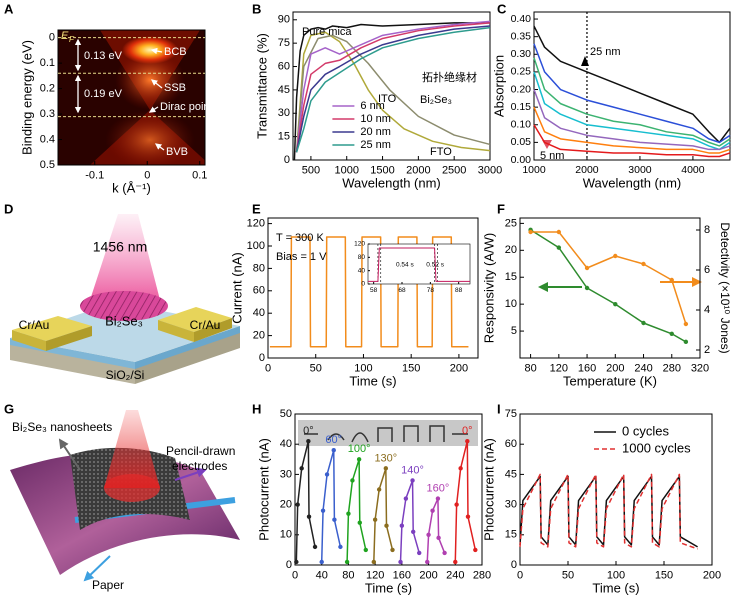 This screenshot has width=740, height=600. What do you see at coordinates (175, 88) in the screenshot?
I see `annotation: SSB` at bounding box center [175, 88].